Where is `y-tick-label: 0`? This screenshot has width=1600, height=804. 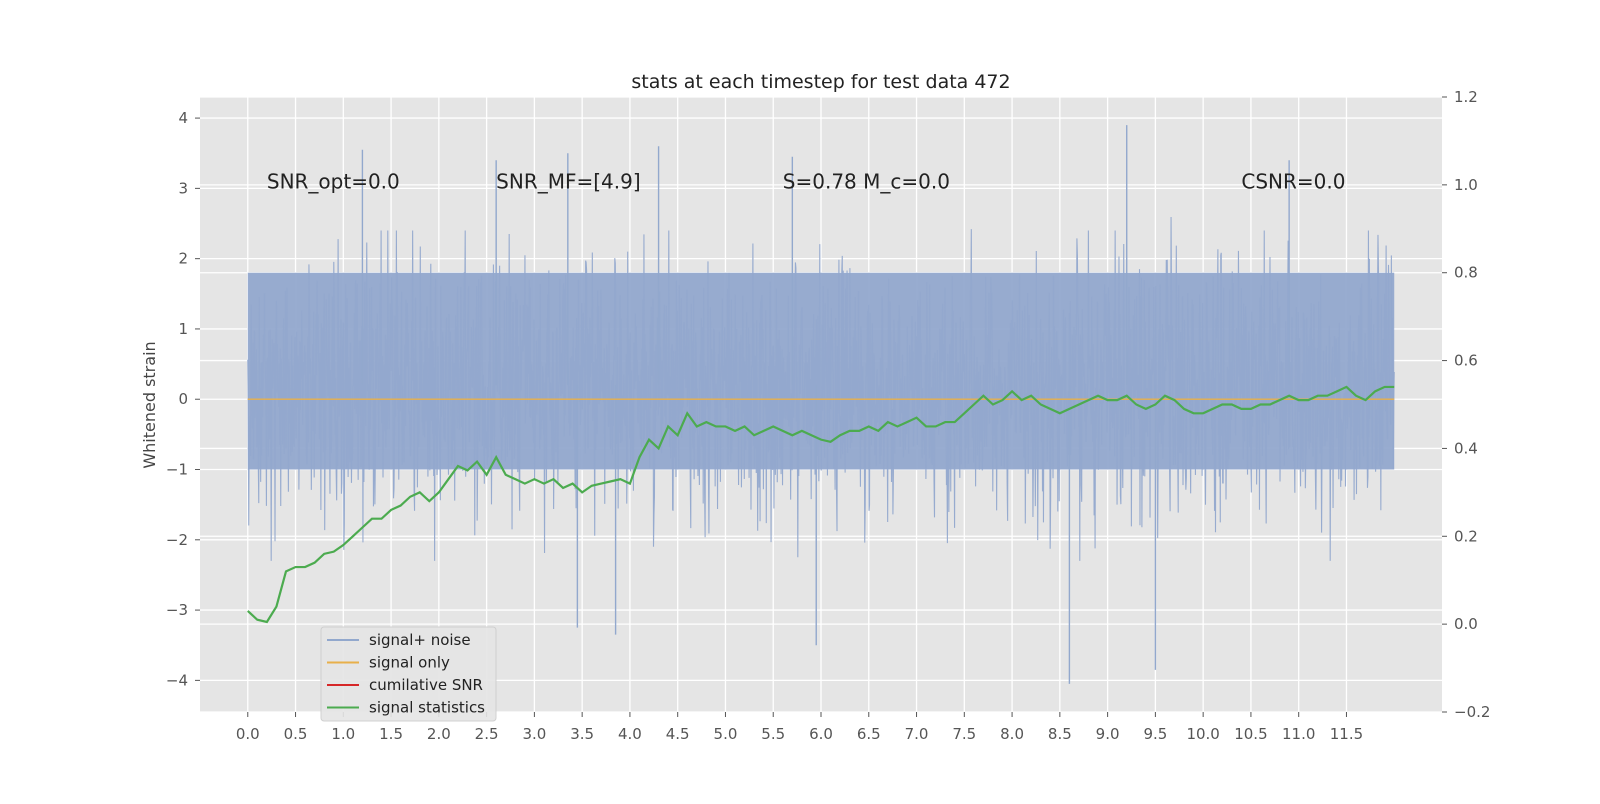
y-tick-label: 0 is located at coordinates (183, 399).